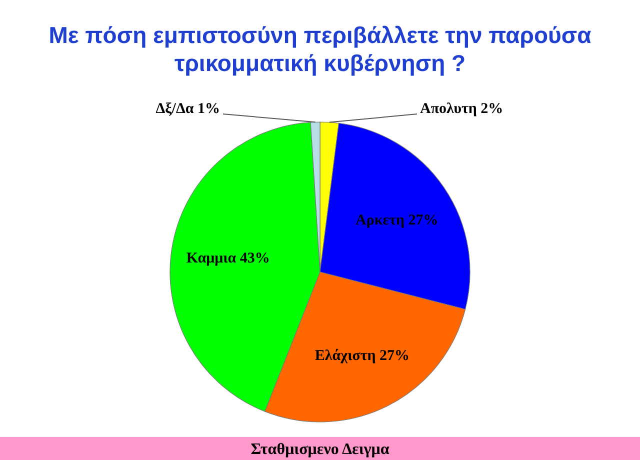  What do you see at coordinates (362, 356) in the screenshot?
I see `slice-label: Ελάχιστη 27%` at bounding box center [362, 356].